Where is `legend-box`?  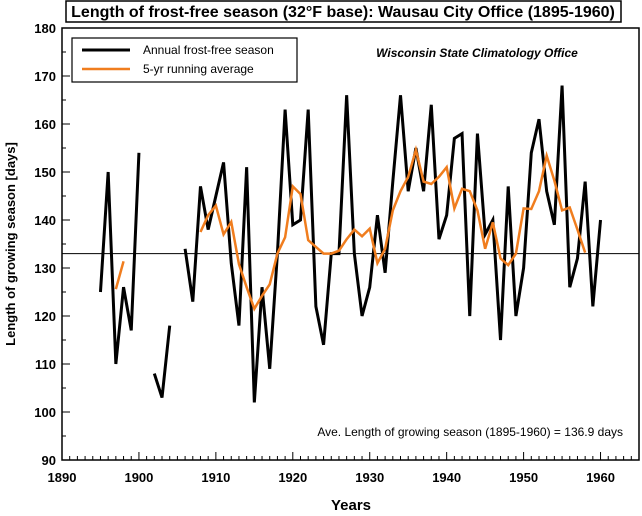
legend-box is located at coordinates (184, 60).